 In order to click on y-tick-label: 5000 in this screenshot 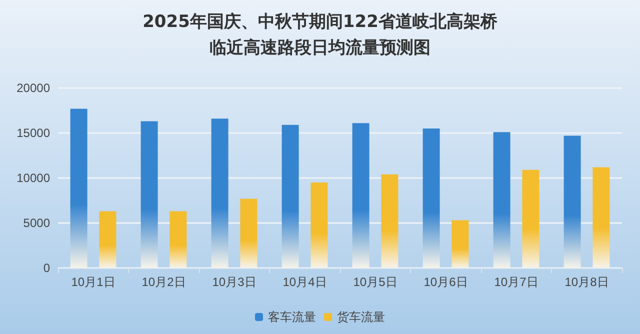, I will do `click(36, 223)`.